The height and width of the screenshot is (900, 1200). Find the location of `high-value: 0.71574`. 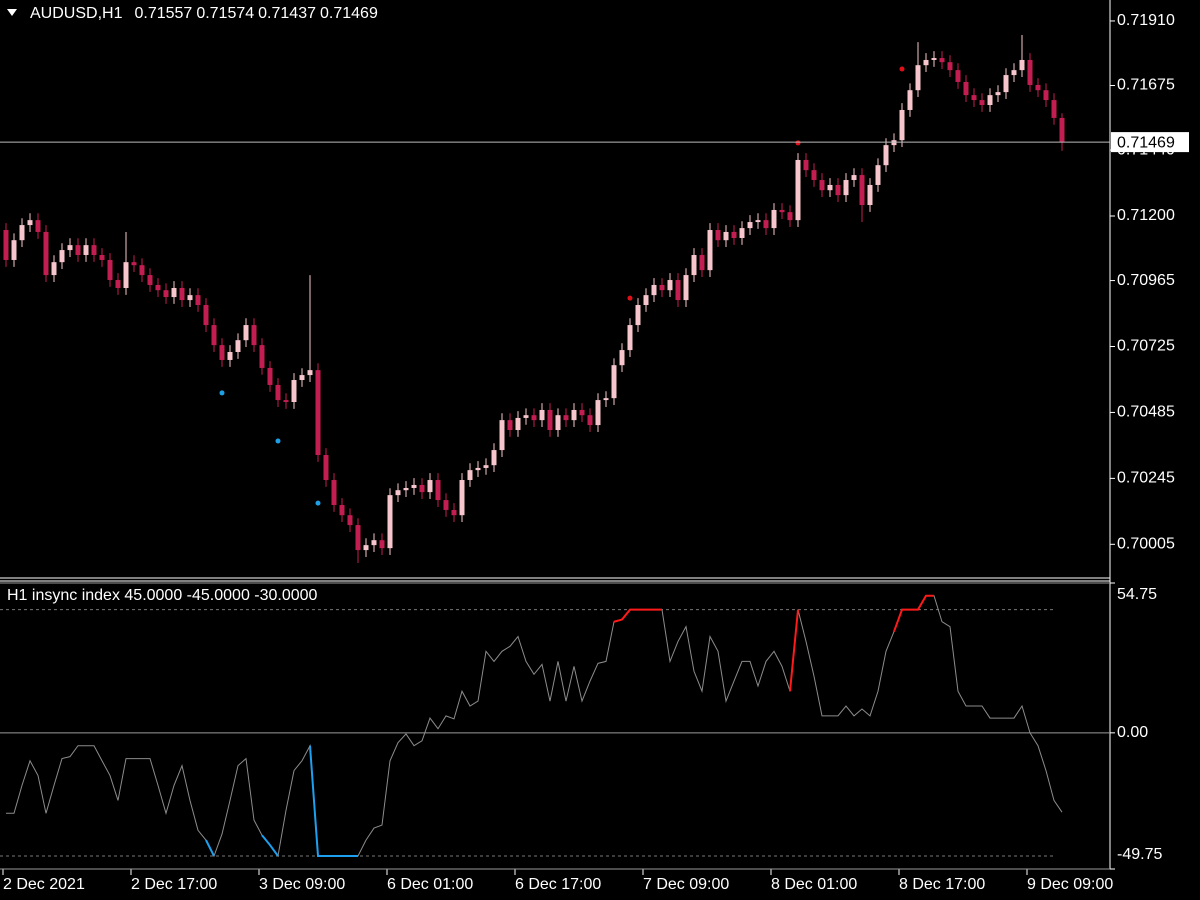

high-value: 0.71574 is located at coordinates (225, 13).